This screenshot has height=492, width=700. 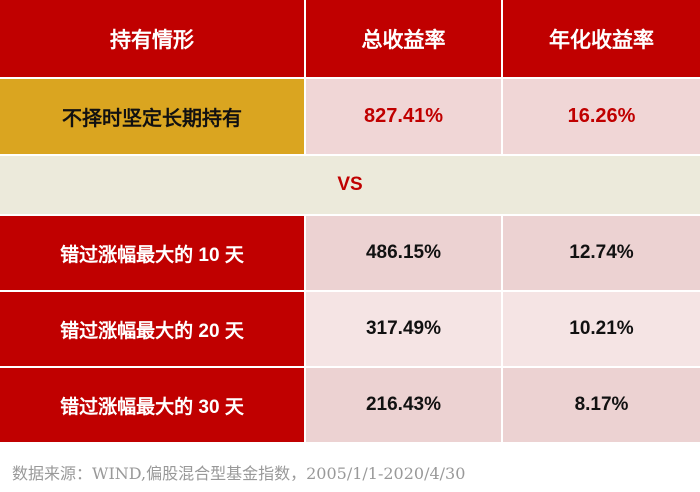 What do you see at coordinates (404, 254) in the screenshot?
I see `missed-10-total-return: 486.15%` at bounding box center [404, 254].